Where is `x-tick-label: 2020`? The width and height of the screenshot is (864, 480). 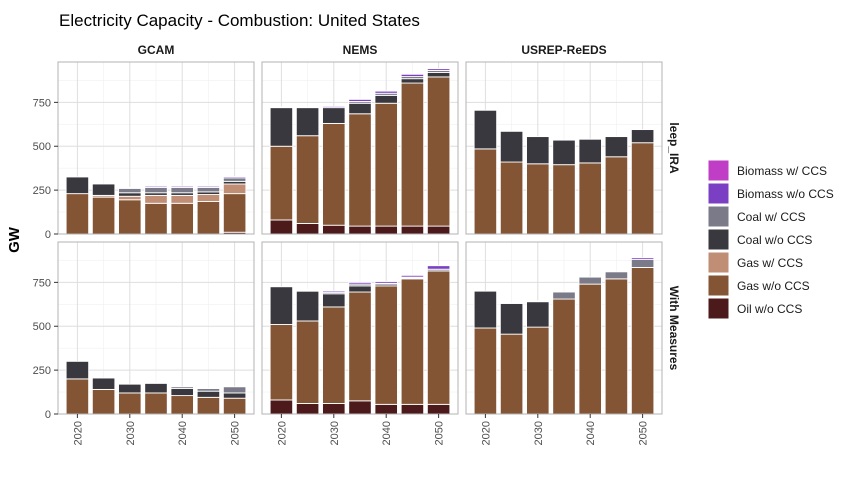 x-tick-label: 2020 is located at coordinates (282, 433).